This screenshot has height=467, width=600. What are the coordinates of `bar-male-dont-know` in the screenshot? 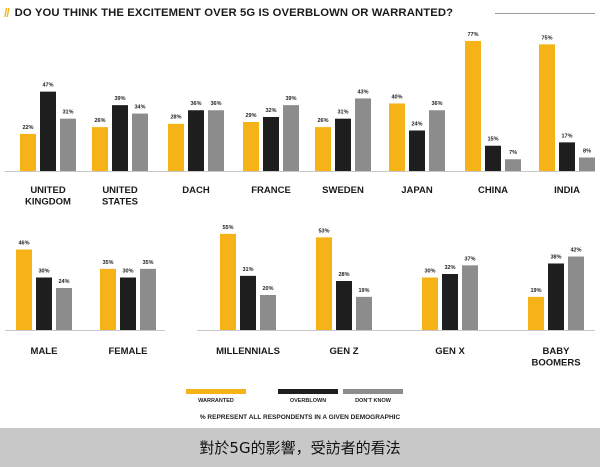 It's located at (64, 309).